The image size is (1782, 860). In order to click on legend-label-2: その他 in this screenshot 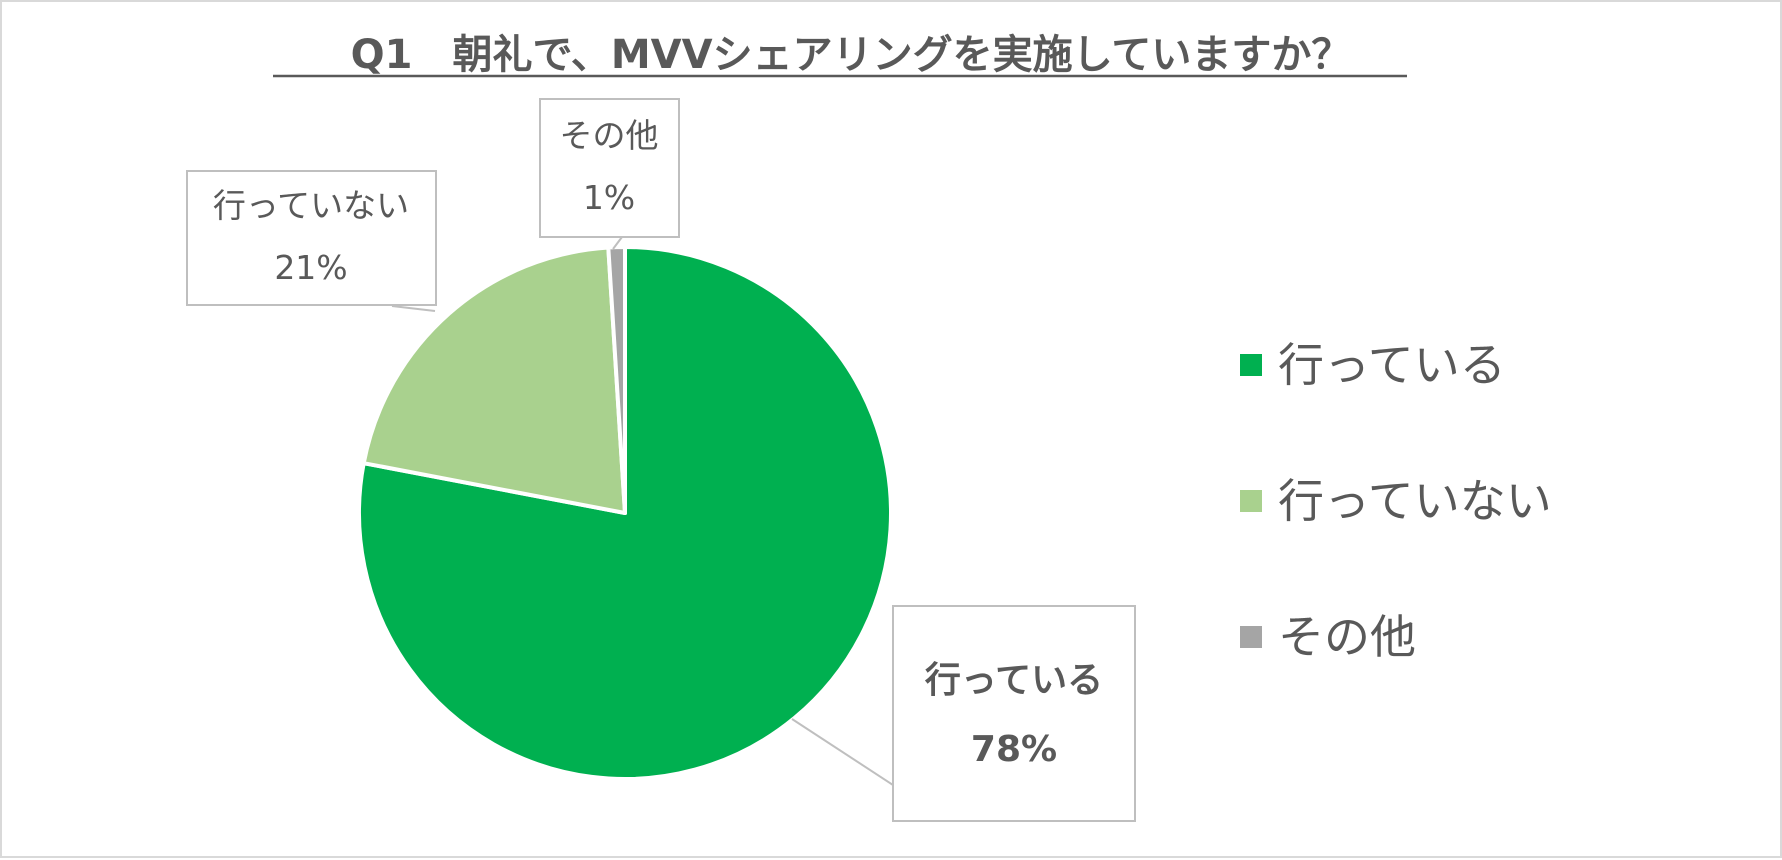, I will do `click(1347, 637)`.